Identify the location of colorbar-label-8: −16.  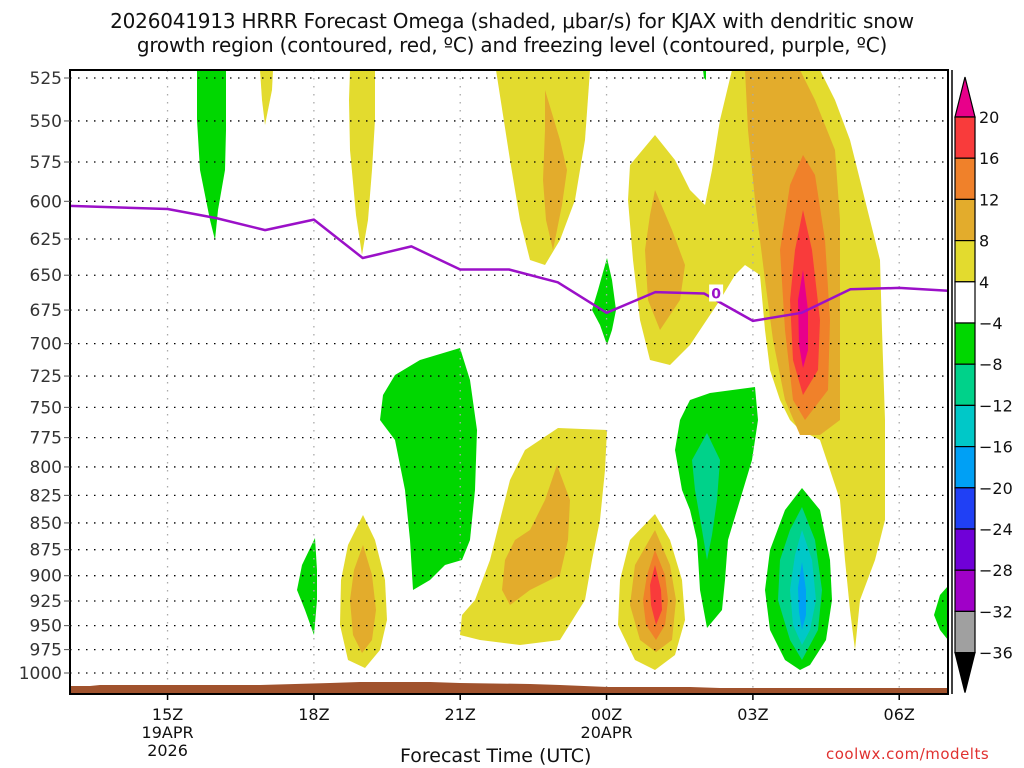
(996, 447).